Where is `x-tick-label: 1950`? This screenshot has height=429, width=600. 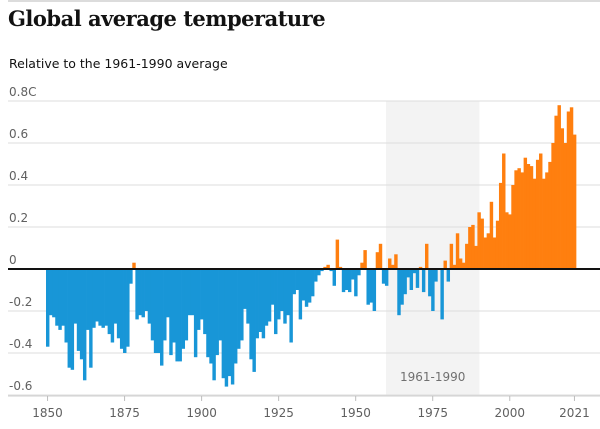 x-tick-label: 1950 is located at coordinates (355, 413).